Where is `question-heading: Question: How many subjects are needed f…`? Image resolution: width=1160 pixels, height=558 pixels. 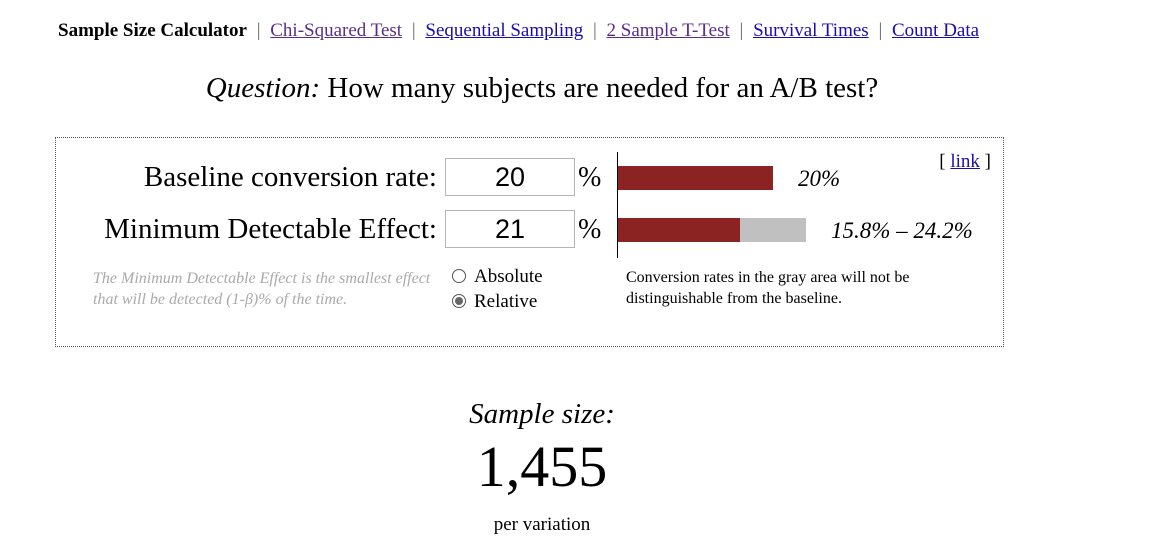 question-heading: Question: How many subjects are needed f… is located at coordinates (542, 88).